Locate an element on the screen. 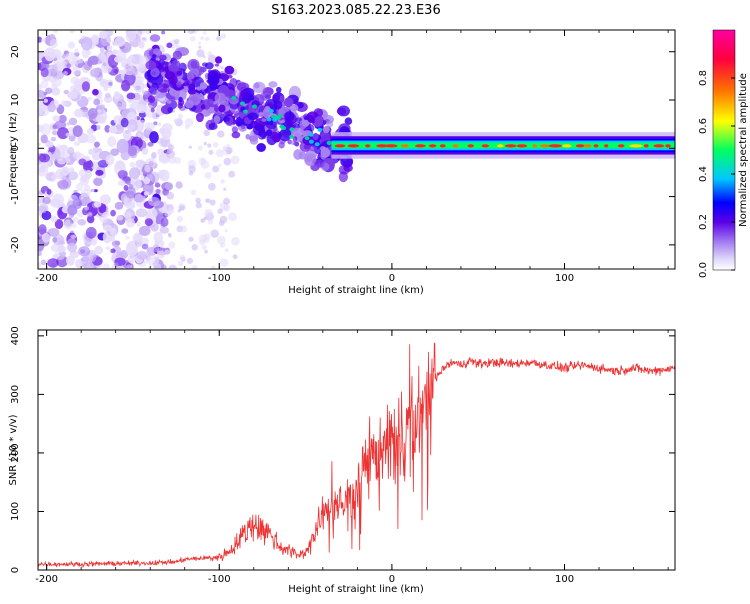 Image resolution: width=750 pixels, height=604 pixels. spectrogram-ylabel: Frequency (Hz) is located at coordinates (13, 150).